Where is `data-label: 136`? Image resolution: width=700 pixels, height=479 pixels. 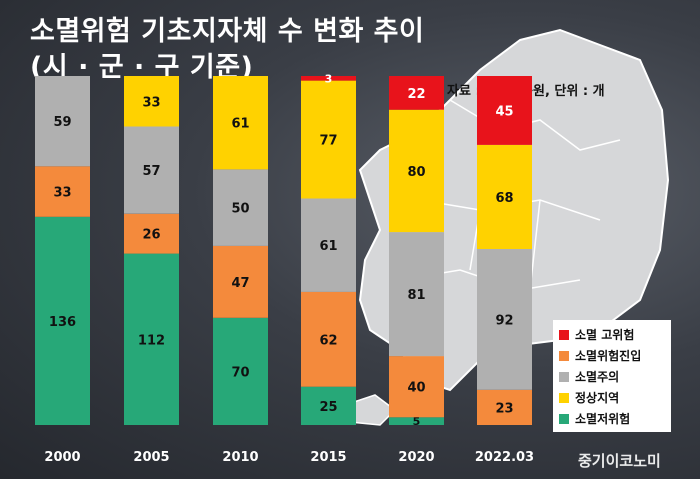
data-label: 136 is located at coordinates (62, 322).